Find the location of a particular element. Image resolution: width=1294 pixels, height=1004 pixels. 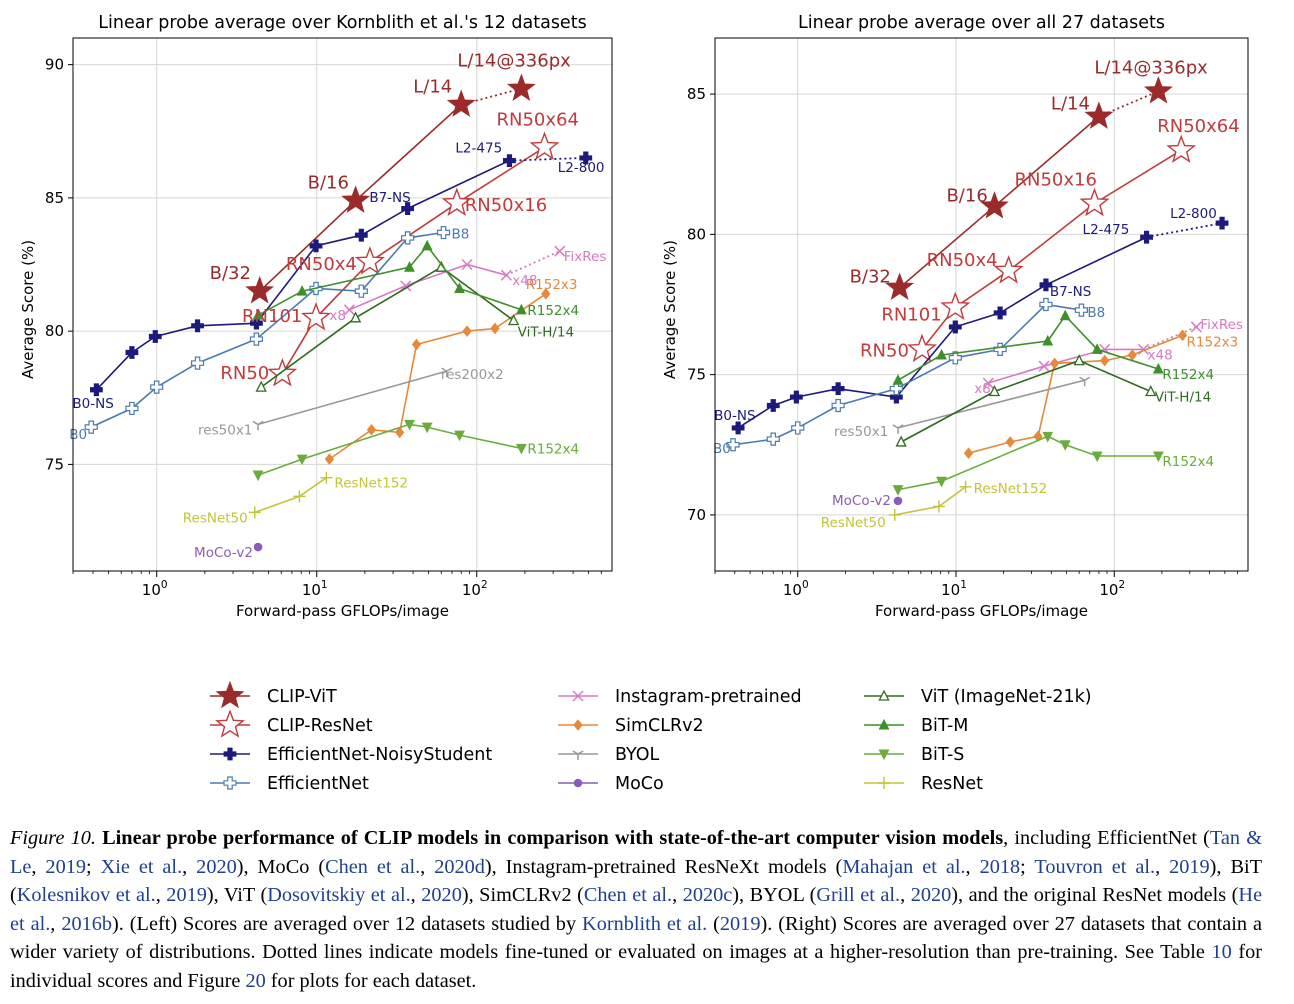

legend-label: Instagram-pretrained is located at coordinates (708, 697).